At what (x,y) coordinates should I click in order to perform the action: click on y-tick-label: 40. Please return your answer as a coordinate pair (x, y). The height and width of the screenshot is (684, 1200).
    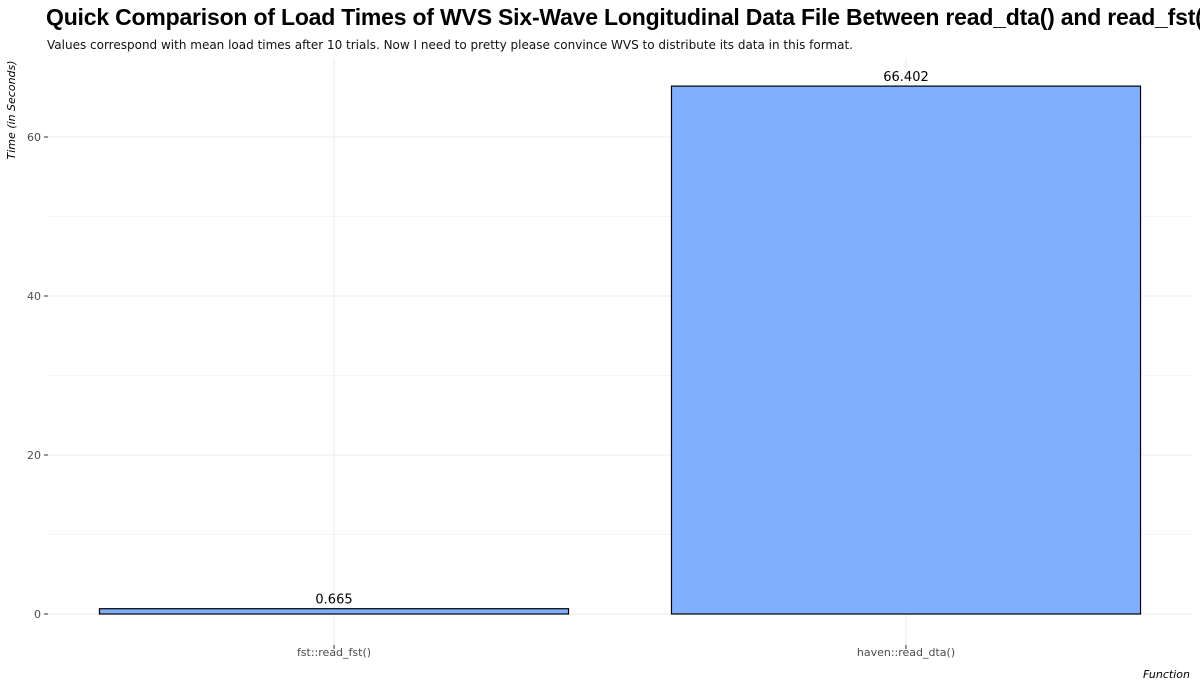
    Looking at the image, I should click on (34, 296).